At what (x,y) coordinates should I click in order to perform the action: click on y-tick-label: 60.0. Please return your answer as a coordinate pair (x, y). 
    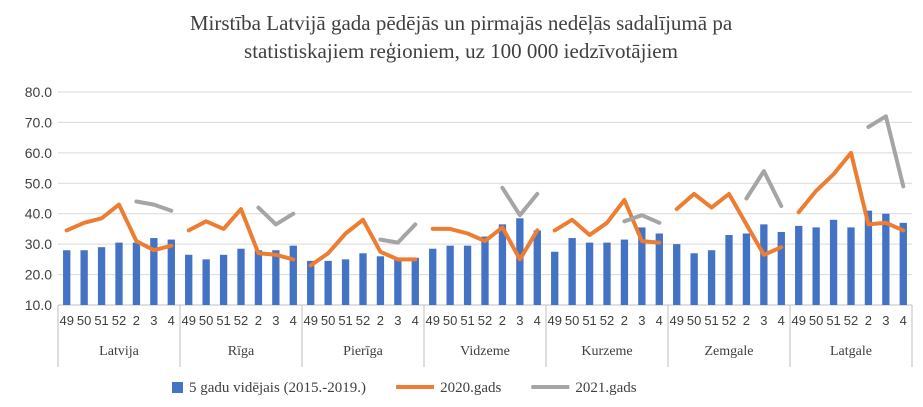
    Looking at the image, I should click on (38, 153).